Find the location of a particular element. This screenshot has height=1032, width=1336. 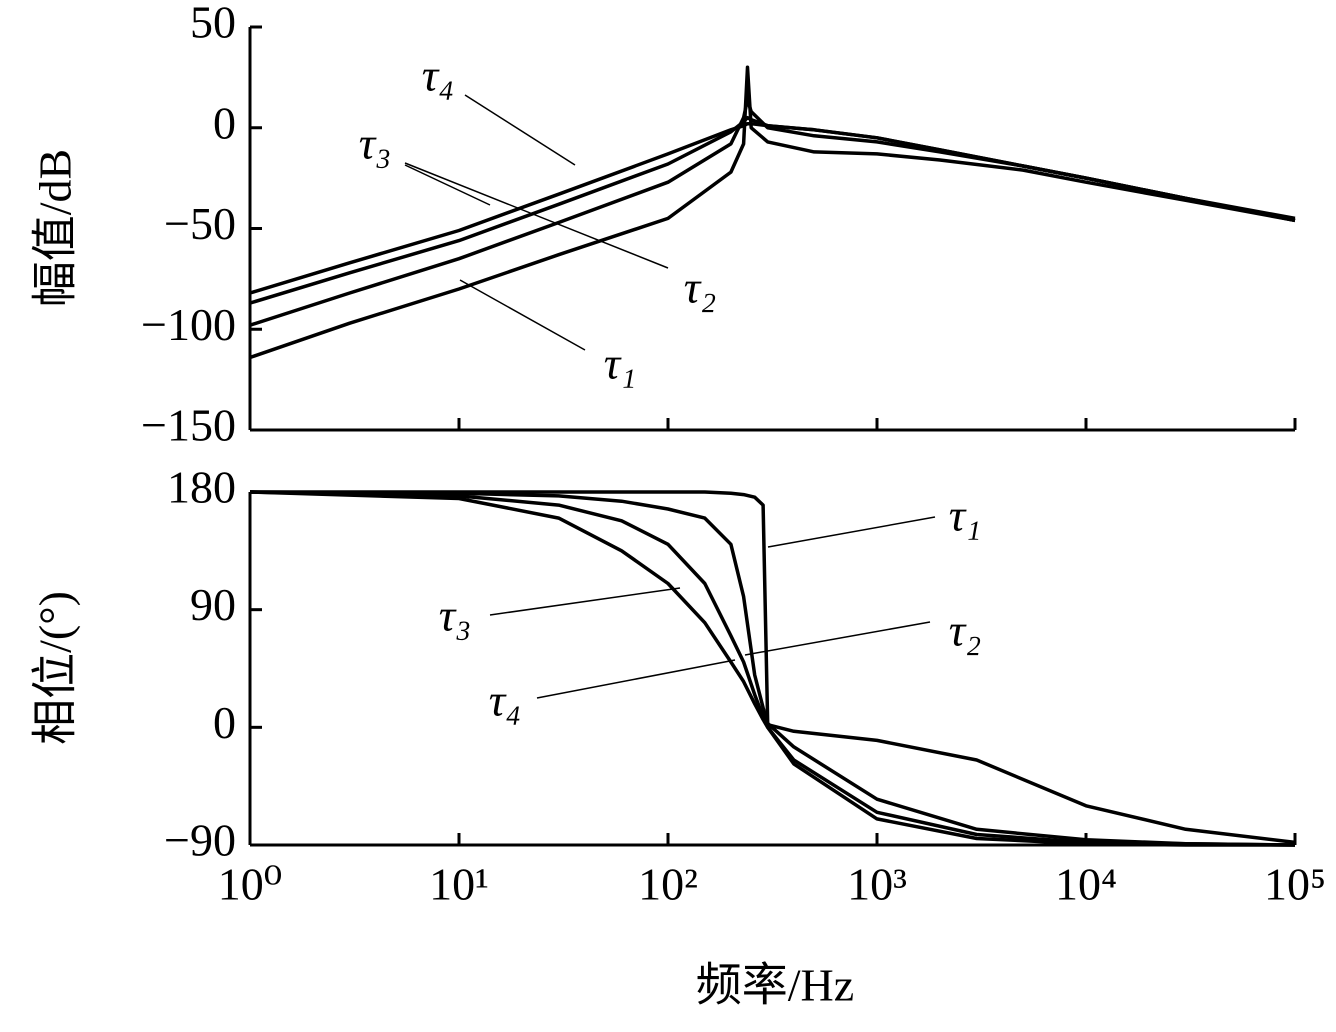

x-tick-label: 10² is located at coordinates (668, 884).